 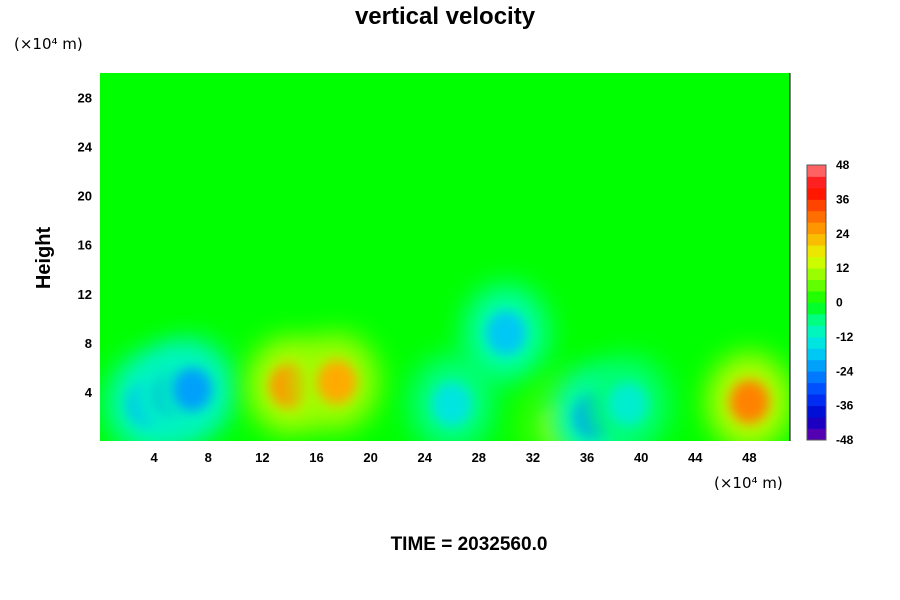 I want to click on x-tick-label: 40, so click(x=641, y=457).